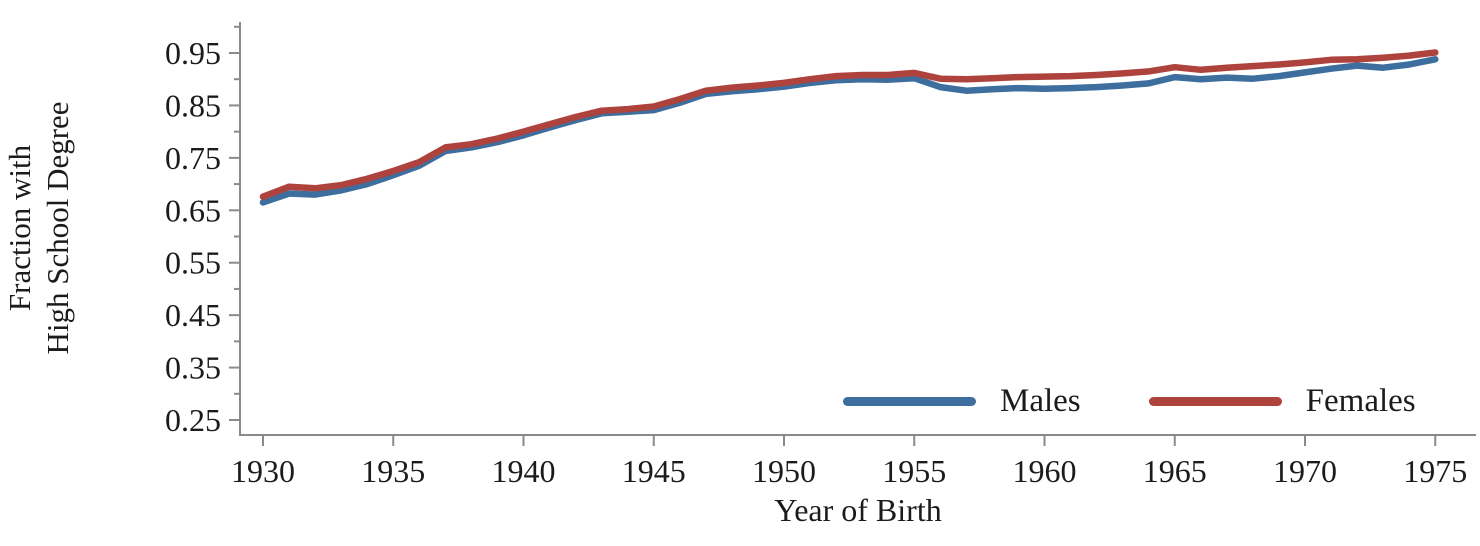  I want to click on legend: Males Females, so click(1129, 401).